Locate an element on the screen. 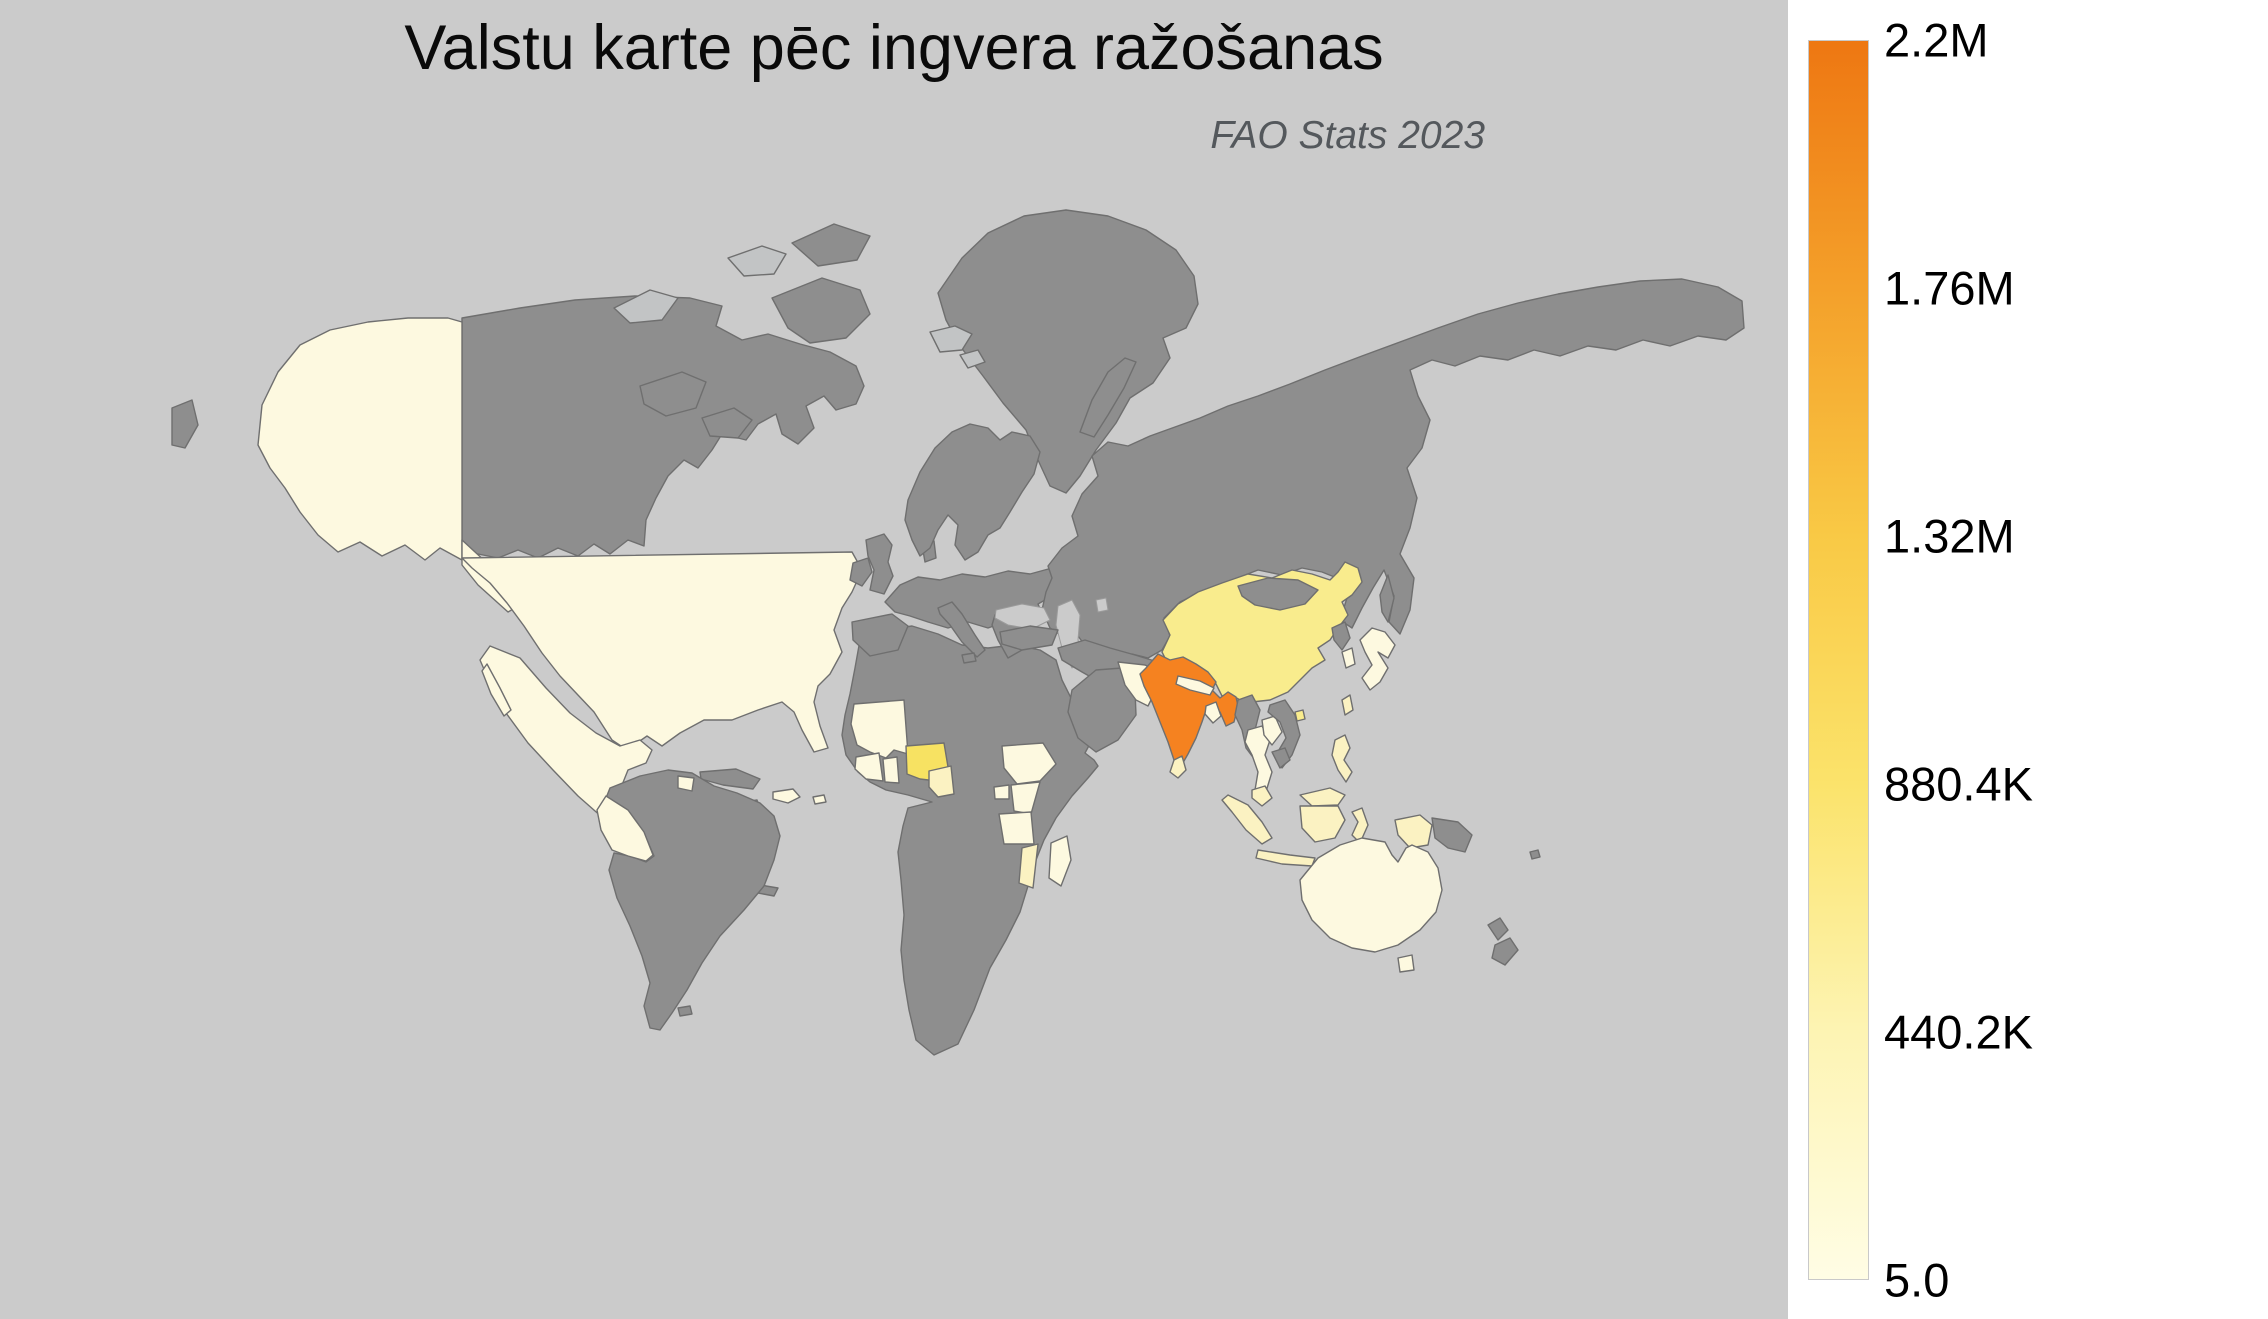 This screenshot has height=1319, width=2268. country-ireland is located at coordinates (861, 572).